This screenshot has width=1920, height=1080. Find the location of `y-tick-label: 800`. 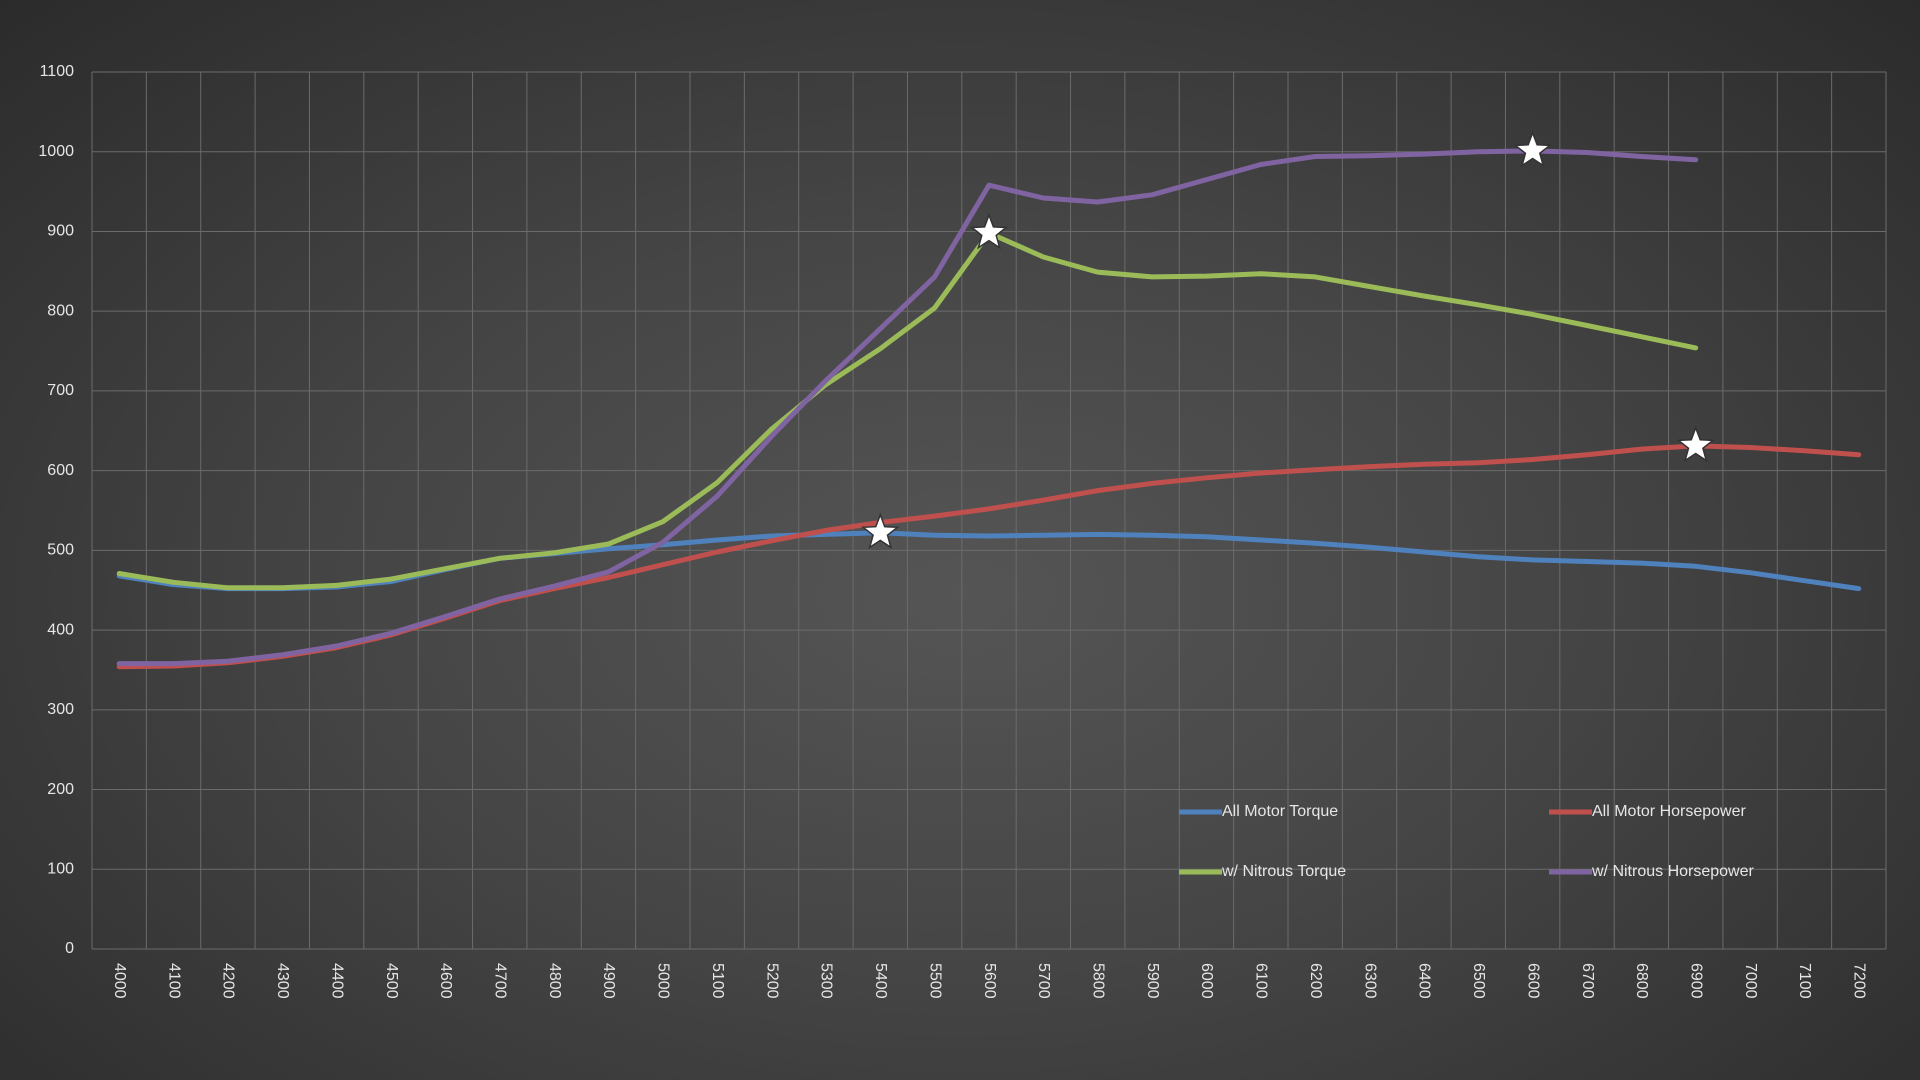

y-tick-label: 800 is located at coordinates (60, 310).